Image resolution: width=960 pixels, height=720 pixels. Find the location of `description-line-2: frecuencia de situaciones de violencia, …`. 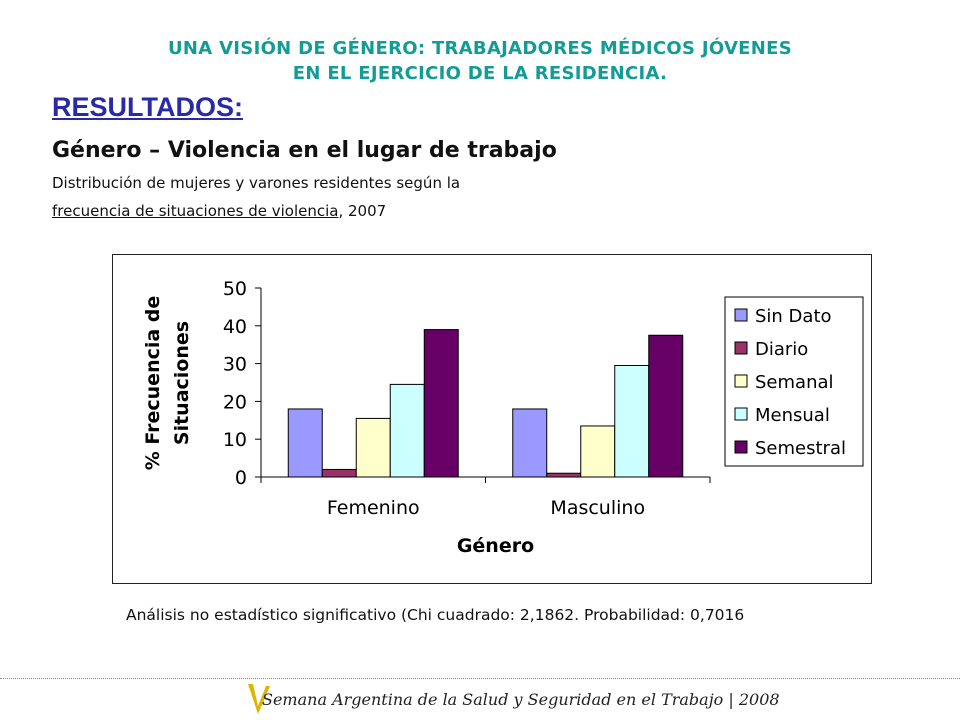

description-line-2: frecuencia de situaciones de violencia, … is located at coordinates (219, 211).